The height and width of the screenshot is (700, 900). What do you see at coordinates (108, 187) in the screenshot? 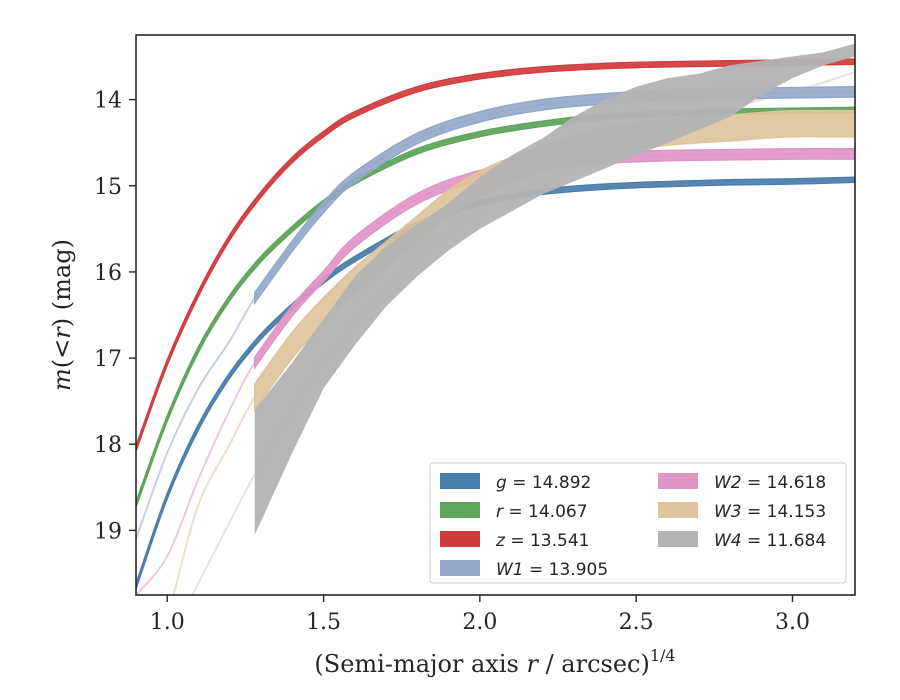
I see `y-tick-label: 15` at bounding box center [108, 187].